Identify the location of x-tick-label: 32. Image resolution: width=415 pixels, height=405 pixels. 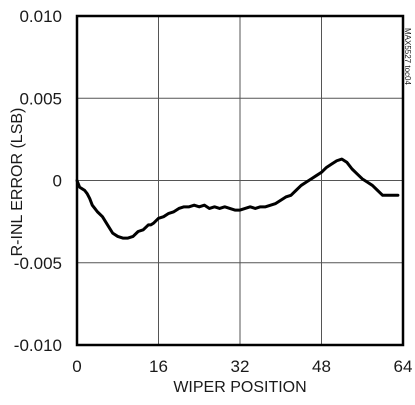
(240, 366).